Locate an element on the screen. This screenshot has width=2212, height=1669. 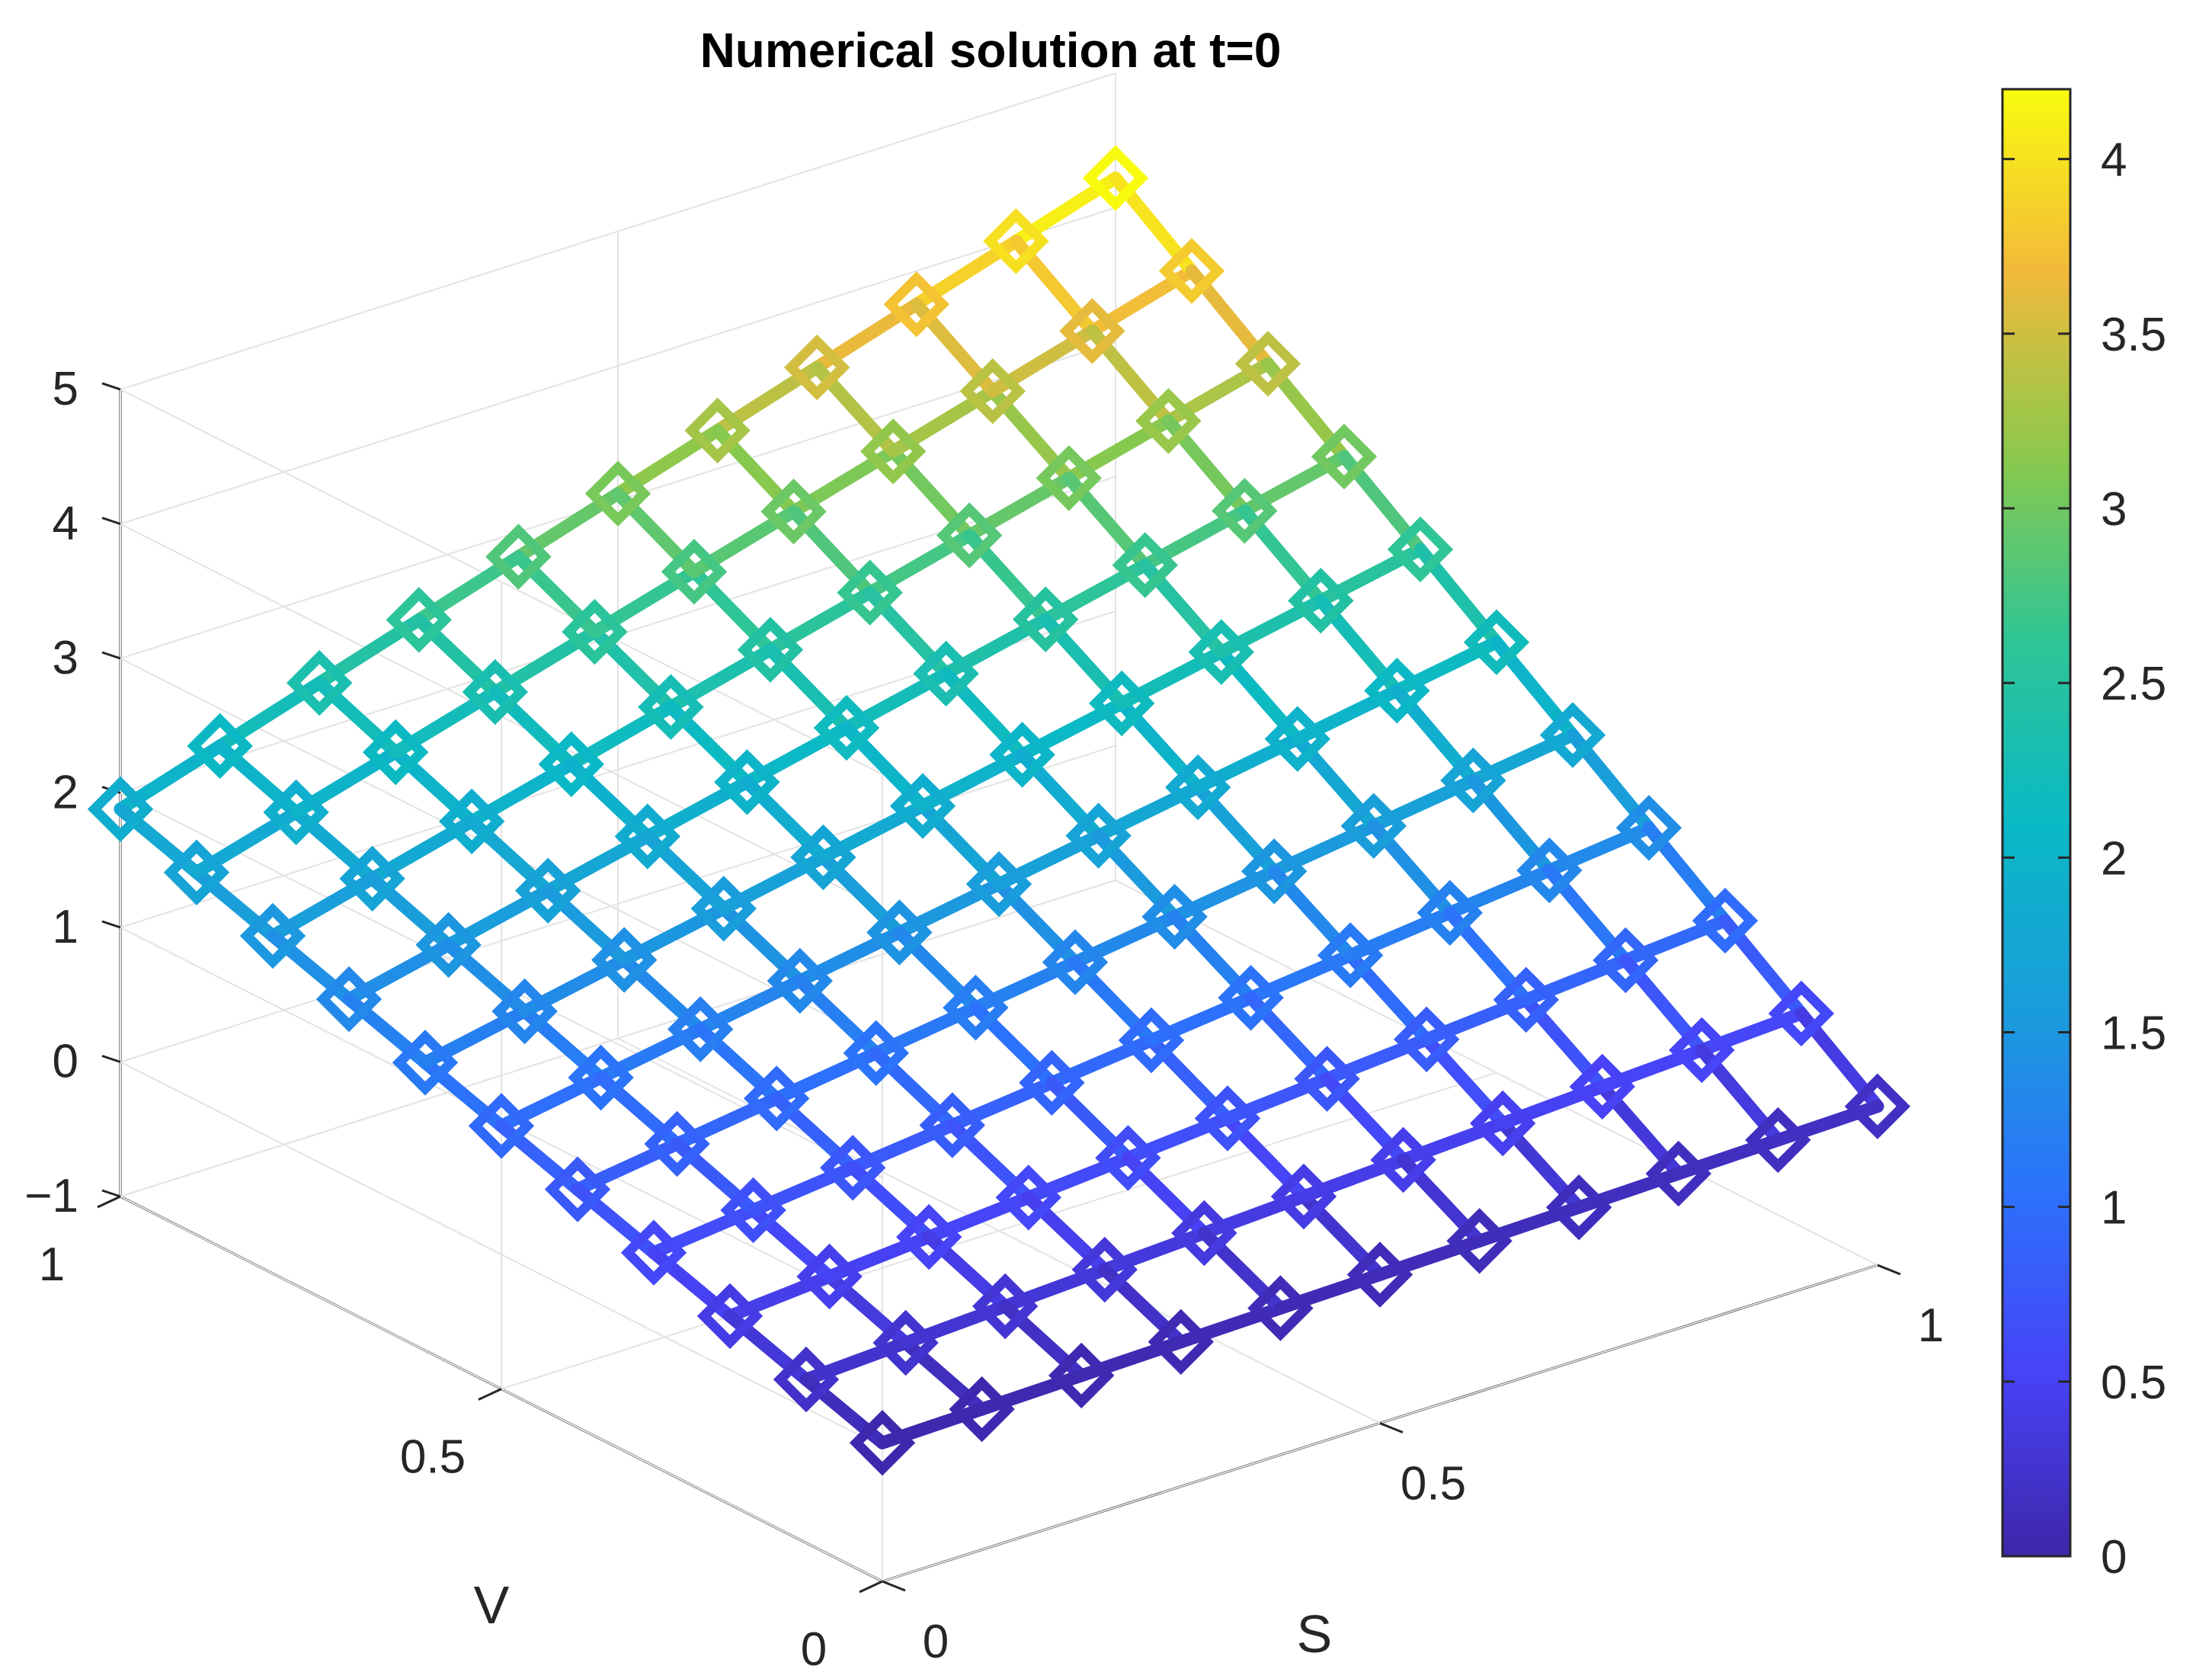
y-axis-label: V is located at coordinates (492, 1605).